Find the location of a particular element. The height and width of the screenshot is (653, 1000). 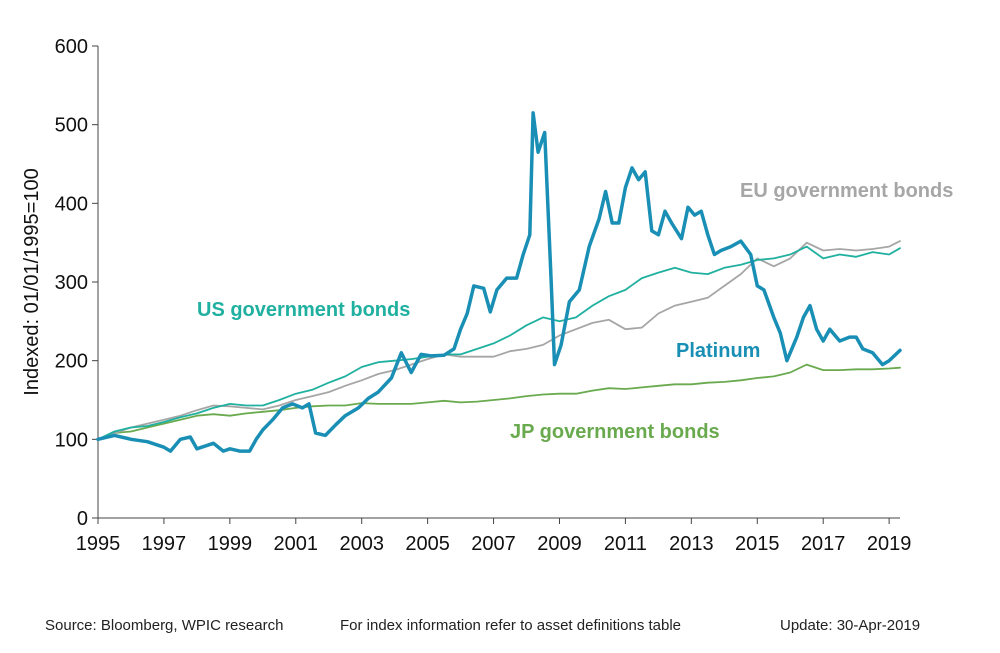

y-tick-label: 500 is located at coordinates (71, 126).